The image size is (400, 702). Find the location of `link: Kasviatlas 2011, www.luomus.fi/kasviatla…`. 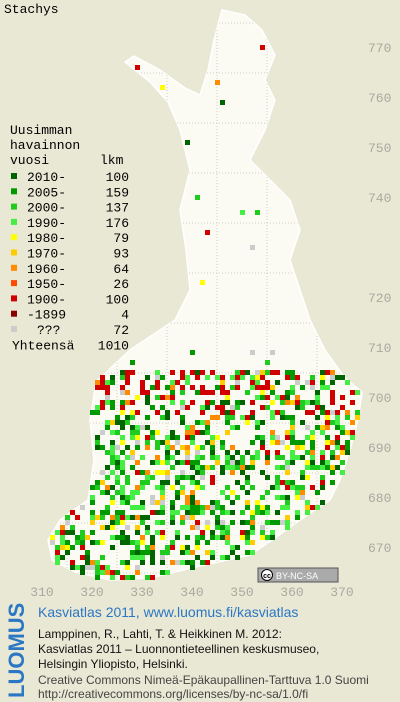

link: Kasviatlas 2011, www.luomus.fi/kasviatla… is located at coordinates (168, 612).